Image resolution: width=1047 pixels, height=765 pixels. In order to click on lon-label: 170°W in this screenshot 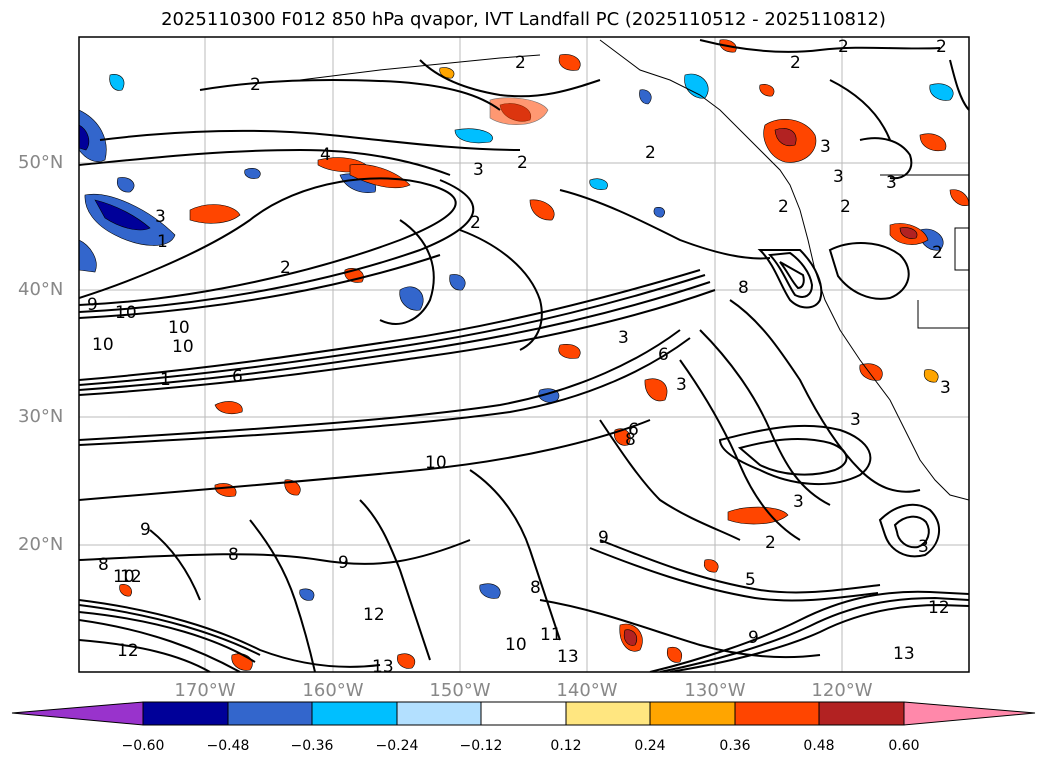, I will do `click(205, 690)`.